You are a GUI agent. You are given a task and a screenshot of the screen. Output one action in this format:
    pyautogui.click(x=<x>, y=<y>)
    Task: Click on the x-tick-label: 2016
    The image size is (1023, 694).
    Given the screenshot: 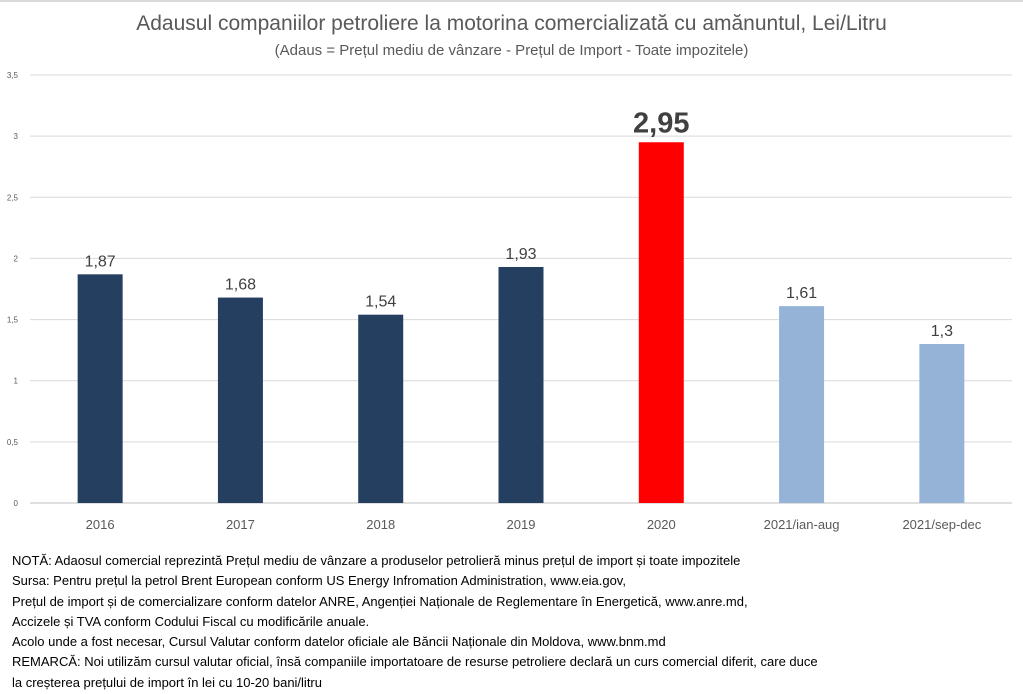 What is the action you would take?
    pyautogui.click(x=100, y=524)
    